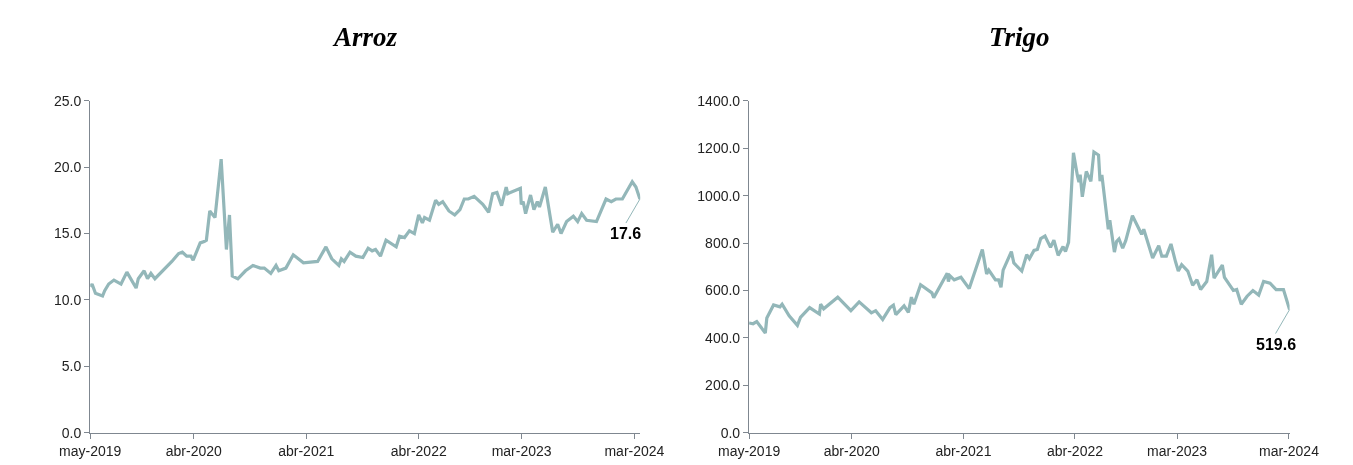 The width and height of the screenshot is (1353, 465). Describe the element at coordinates (68, 233) in the screenshot. I see `y-tick-label: 15.0` at that location.